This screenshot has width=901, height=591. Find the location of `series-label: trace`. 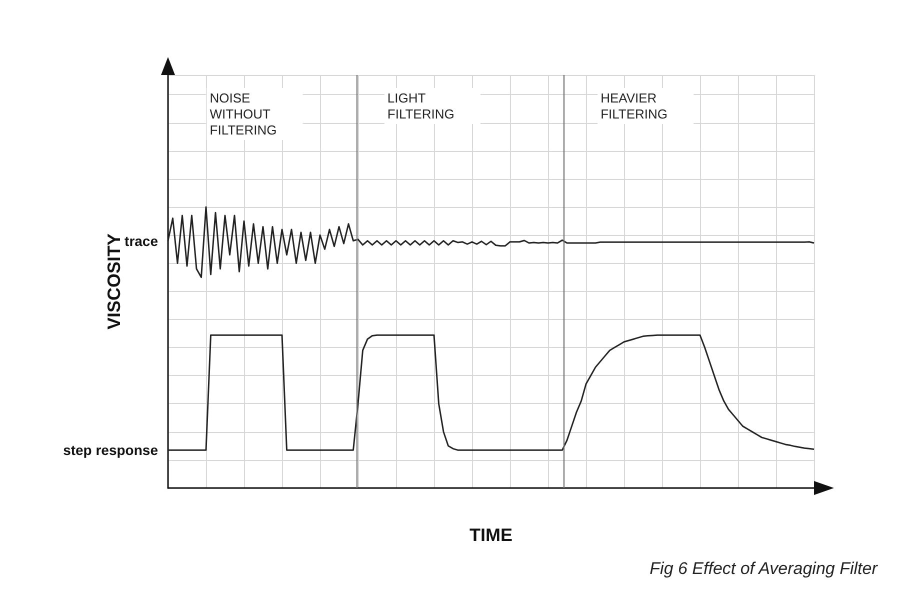

series-label: trace is located at coordinates (141, 240).